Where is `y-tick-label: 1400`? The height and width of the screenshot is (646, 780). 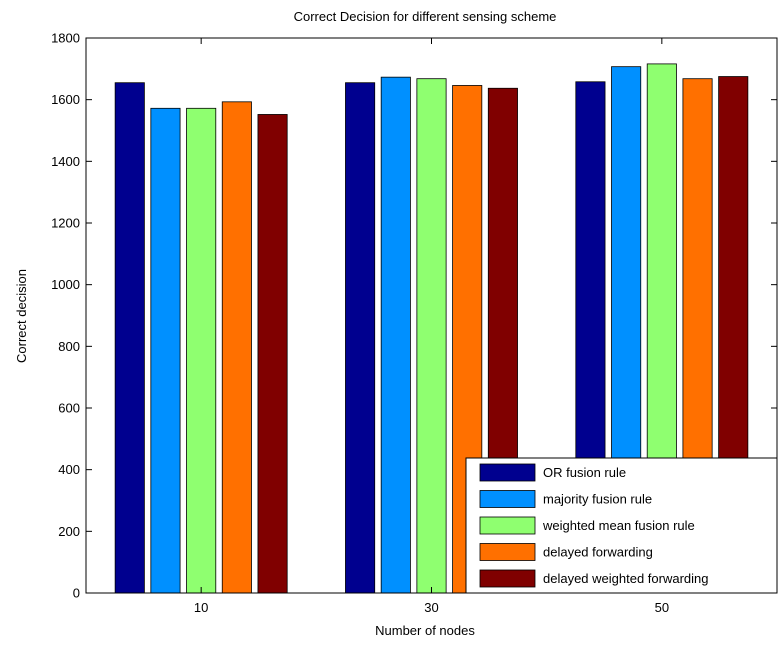 y-tick-label: 1400 is located at coordinates (65, 161).